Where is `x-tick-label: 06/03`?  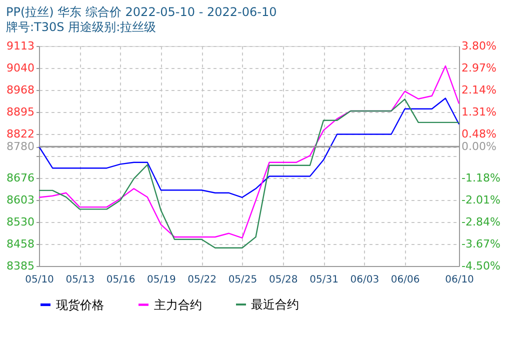 x-tick-label: 06/03 is located at coordinates (365, 280).